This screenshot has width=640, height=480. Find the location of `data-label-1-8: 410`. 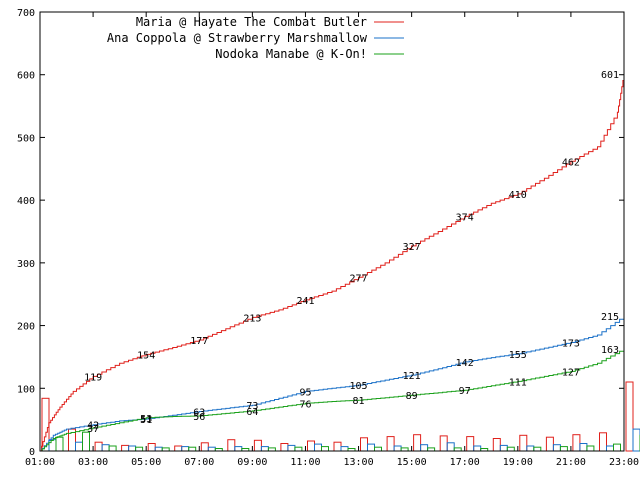

data-label-1-8: 410 is located at coordinates (518, 195).